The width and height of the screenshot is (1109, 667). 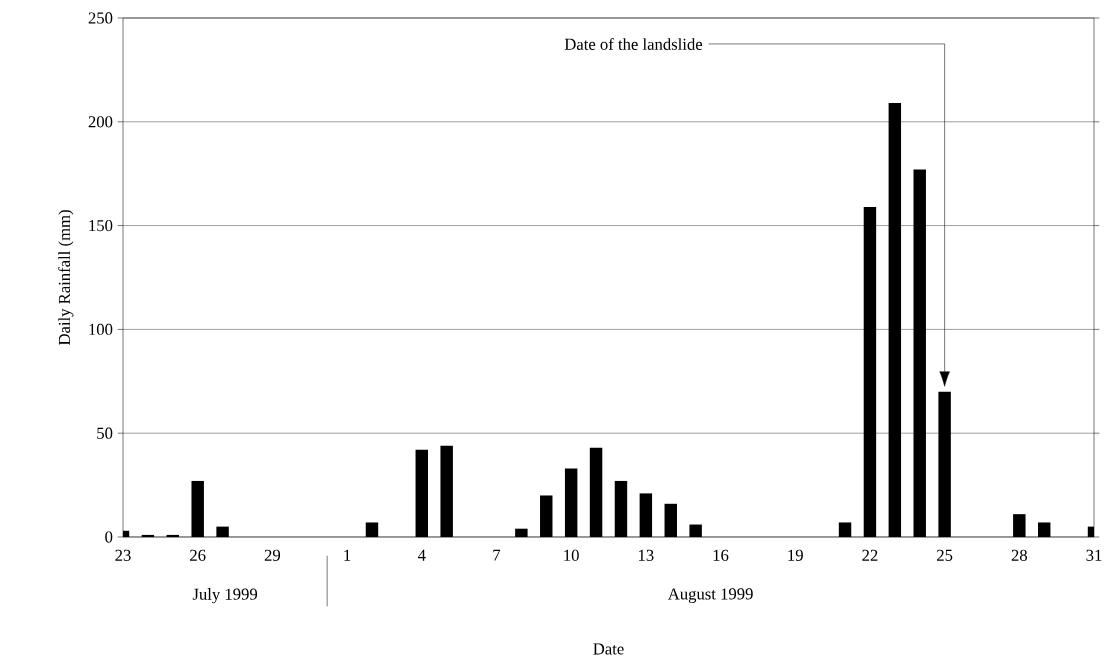 I want to click on x-tick-label: 28, so click(x=1019, y=555).